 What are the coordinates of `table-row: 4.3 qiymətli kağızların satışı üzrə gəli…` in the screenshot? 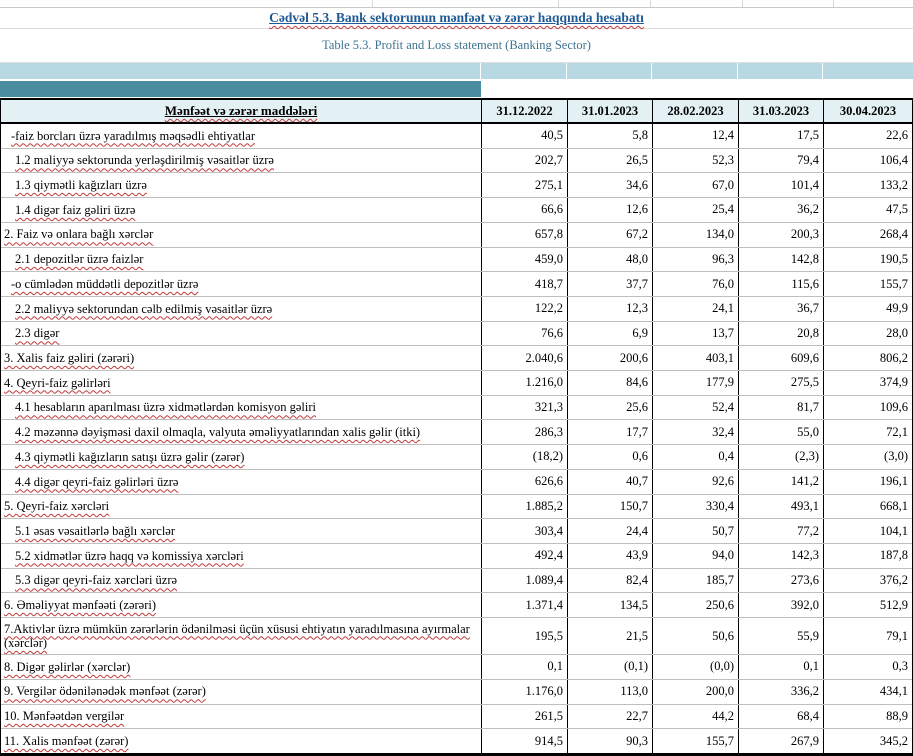 It's located at (456, 457).